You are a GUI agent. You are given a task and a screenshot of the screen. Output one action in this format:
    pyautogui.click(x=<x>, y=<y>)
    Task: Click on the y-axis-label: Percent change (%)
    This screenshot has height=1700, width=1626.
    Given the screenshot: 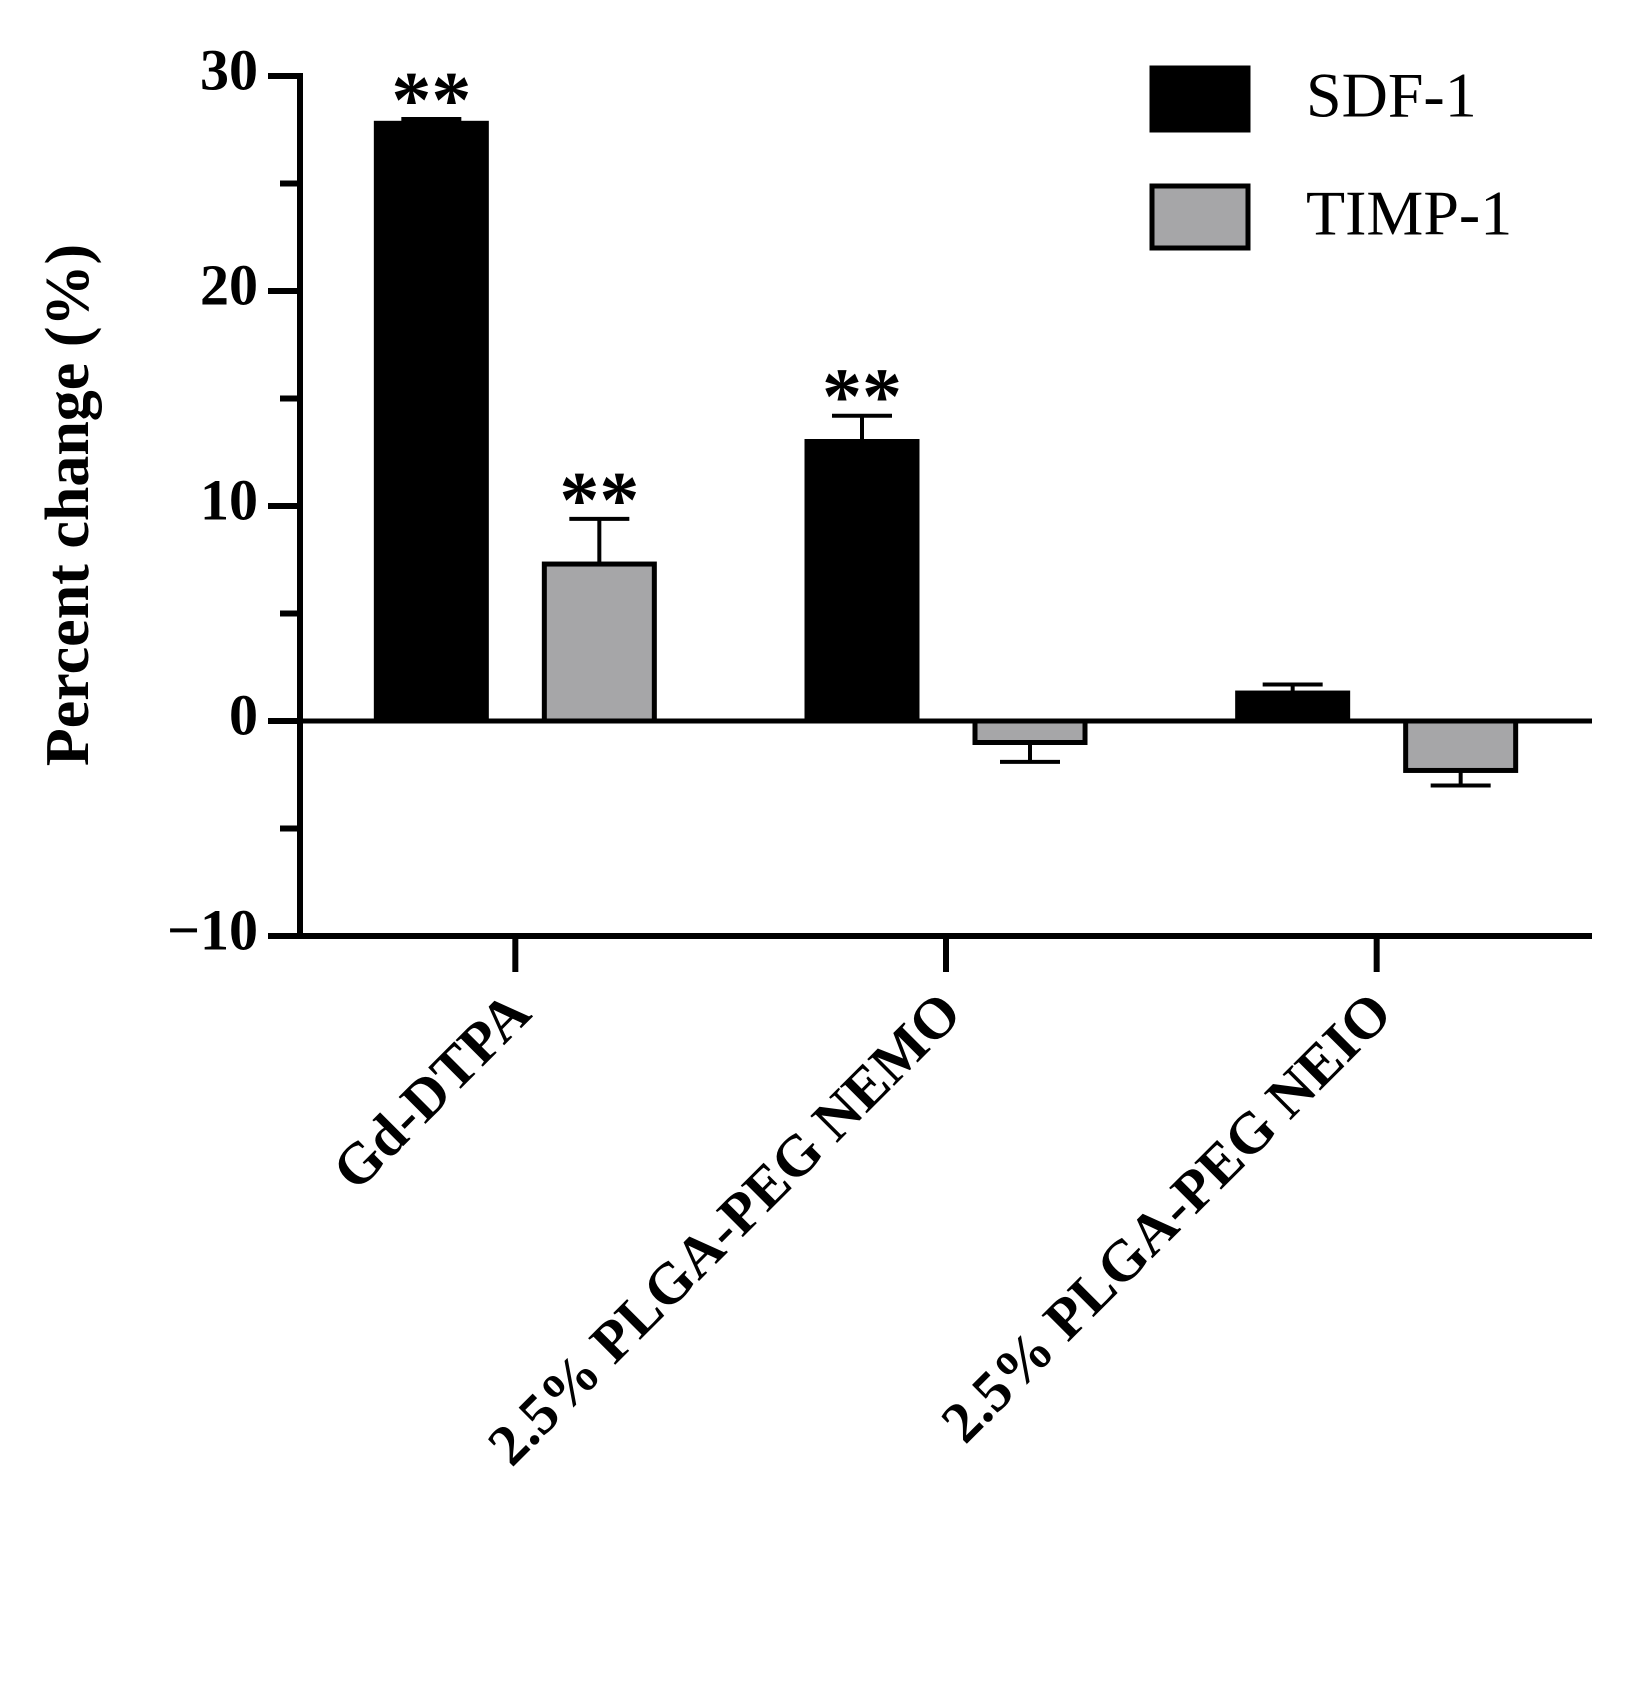 What is the action you would take?
    pyautogui.click(x=68, y=505)
    